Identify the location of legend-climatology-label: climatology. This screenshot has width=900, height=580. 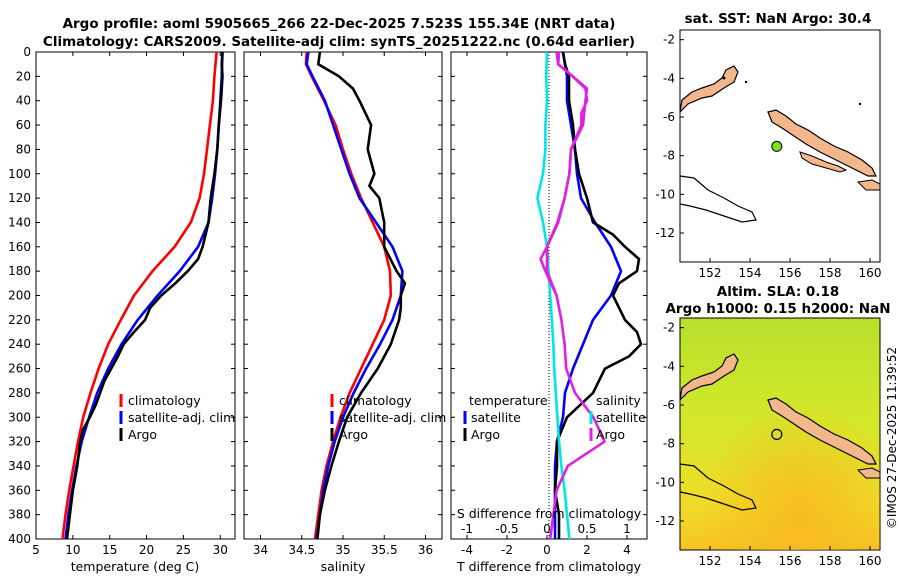
(164, 400).